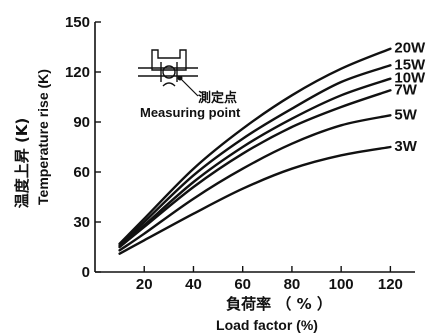 The width and height of the screenshot is (430, 336). I want to click on leader-line, so click(189, 87).